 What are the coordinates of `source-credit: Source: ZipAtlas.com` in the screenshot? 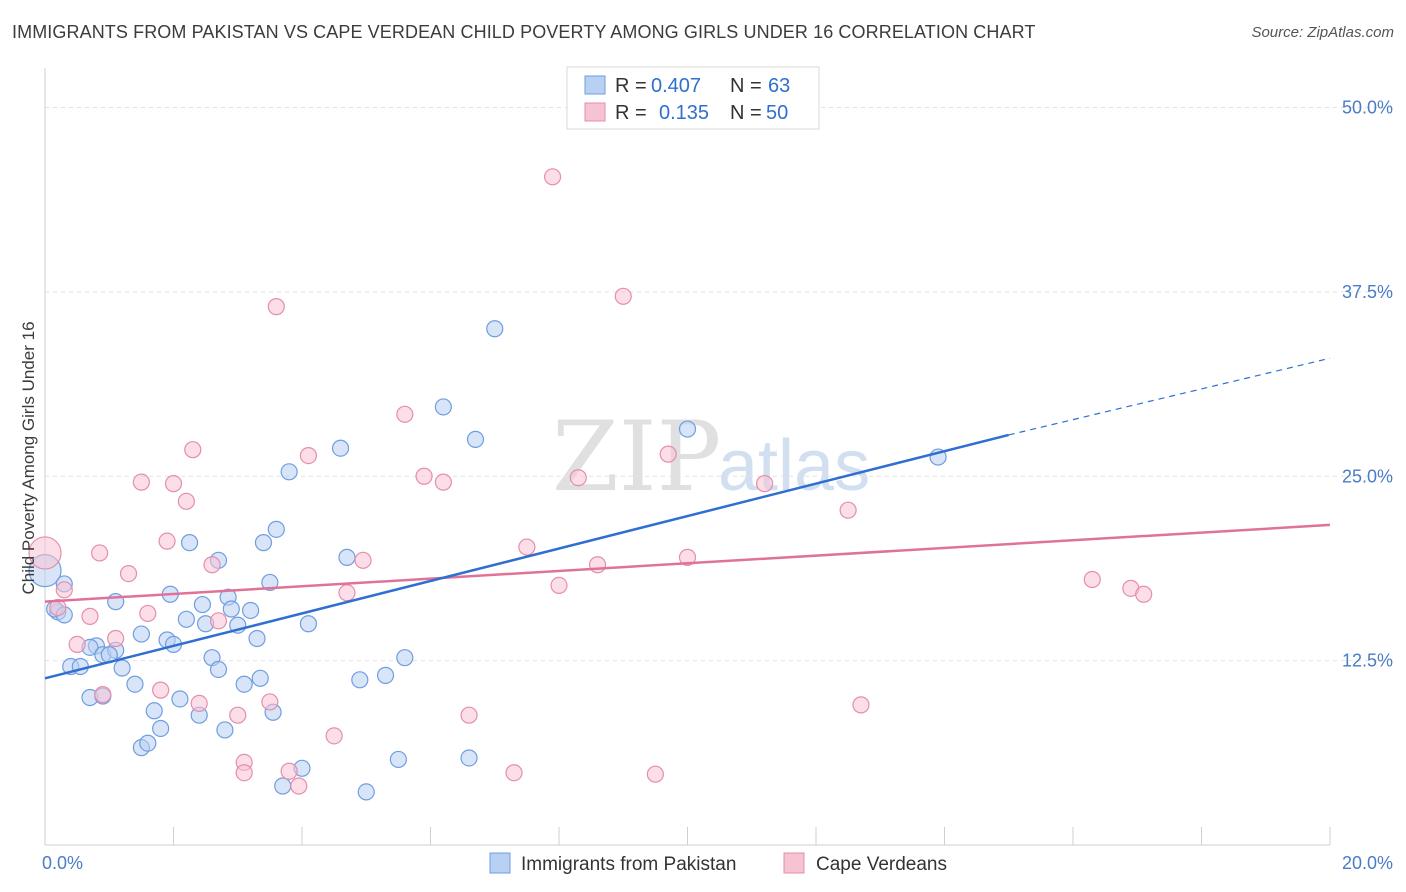 It's located at (1322, 32).